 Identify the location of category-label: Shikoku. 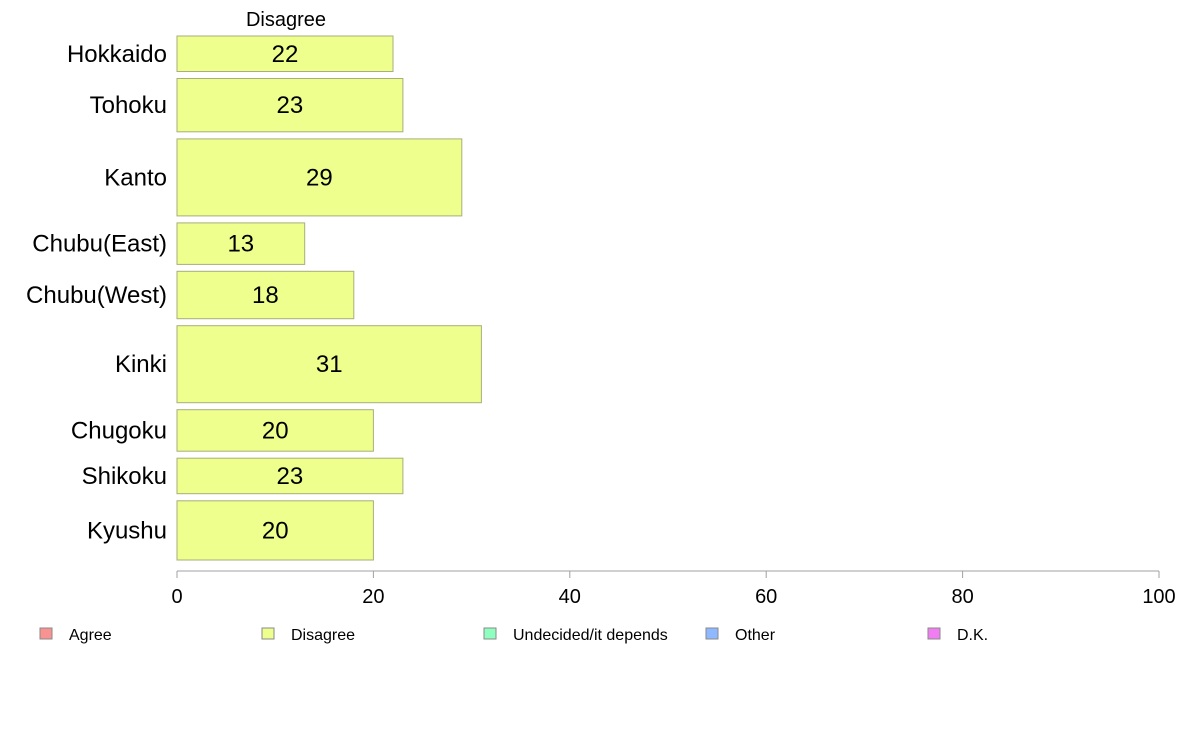
(124, 476).